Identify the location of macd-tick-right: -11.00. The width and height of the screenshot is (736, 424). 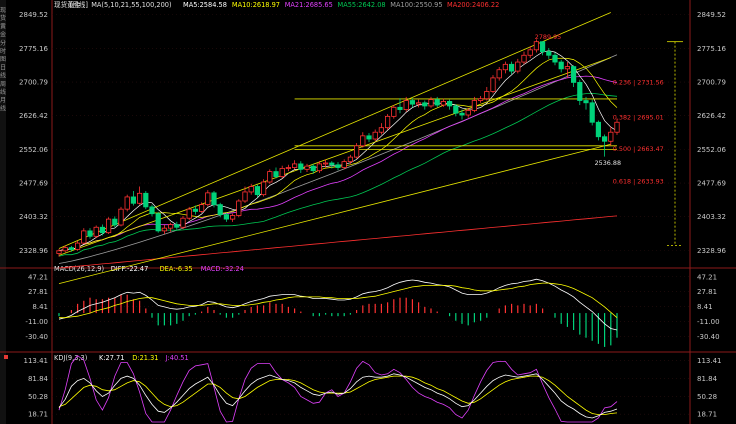
(708, 322).